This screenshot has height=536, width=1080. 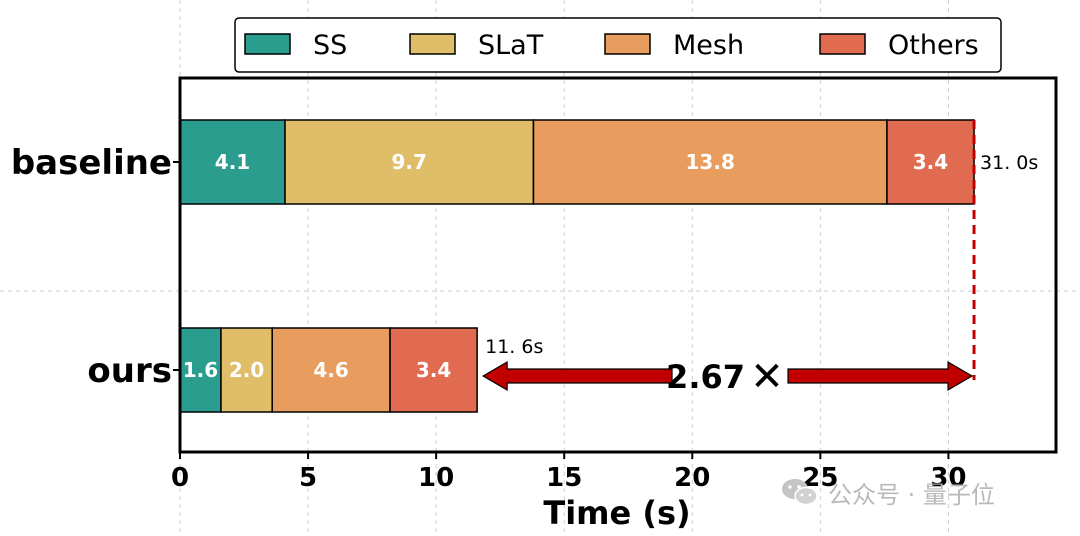 What do you see at coordinates (200, 370) in the screenshot?
I see `data-label: 1.6` at bounding box center [200, 370].